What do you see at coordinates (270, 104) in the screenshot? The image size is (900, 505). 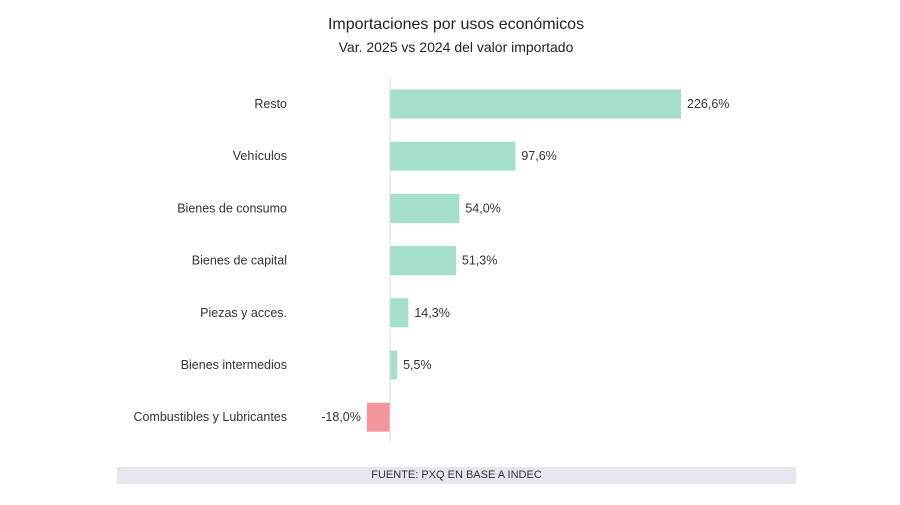 I see `category-label: Resto` at bounding box center [270, 104].